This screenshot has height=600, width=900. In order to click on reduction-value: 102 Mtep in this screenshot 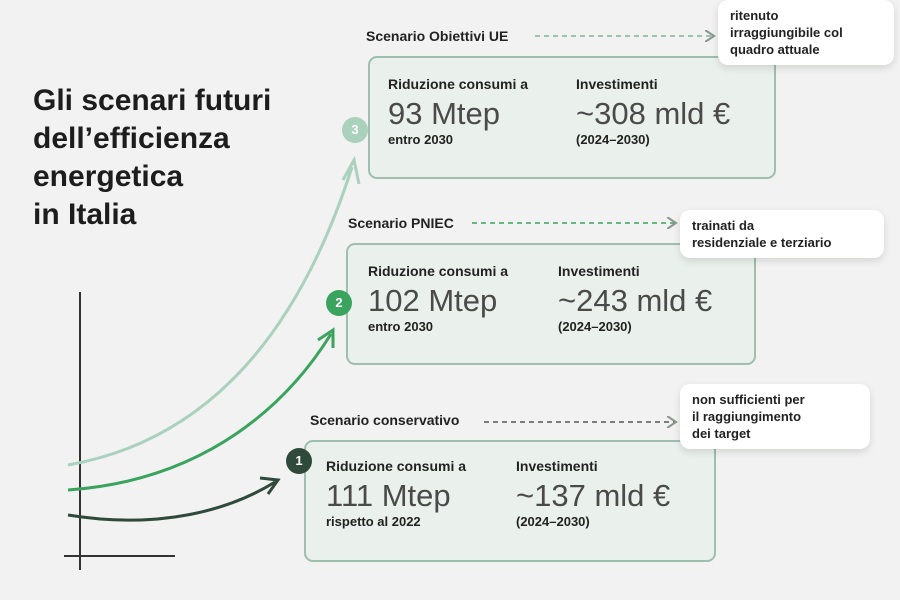, I will do `click(433, 300)`.